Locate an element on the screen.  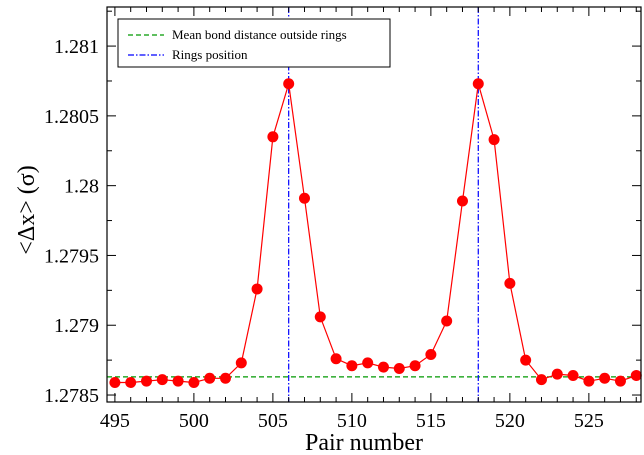
x-axis-title: Pair number is located at coordinates (364, 442).